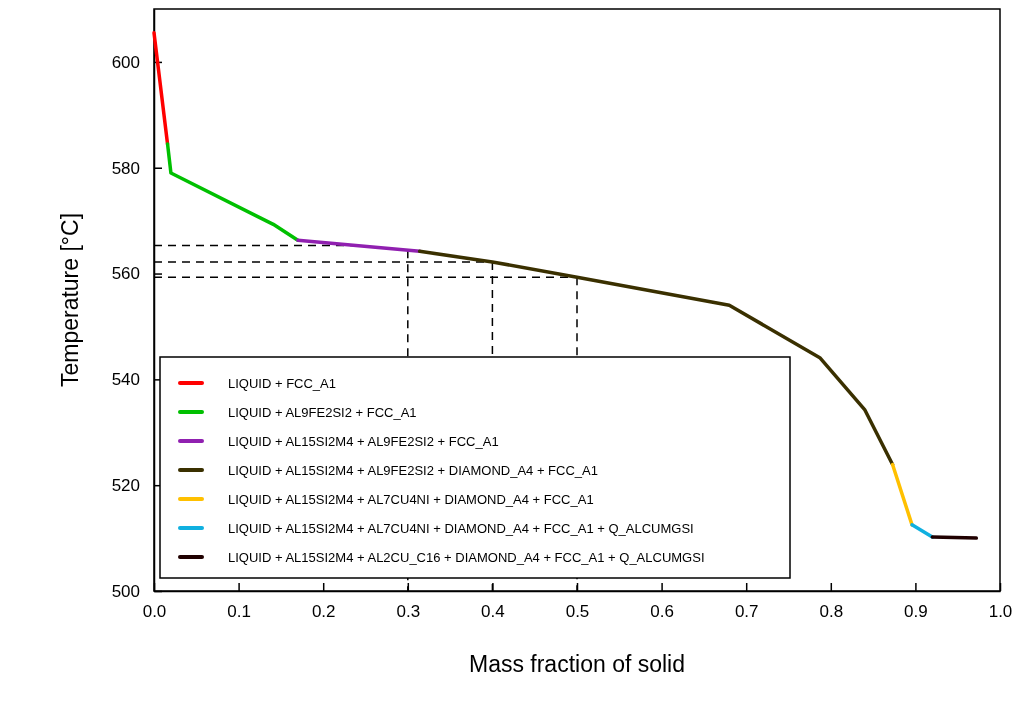 Image resolution: width=1027 pixels, height=702 pixels. I want to click on x-axis-title: Mass fraction of solid, so click(577, 664).